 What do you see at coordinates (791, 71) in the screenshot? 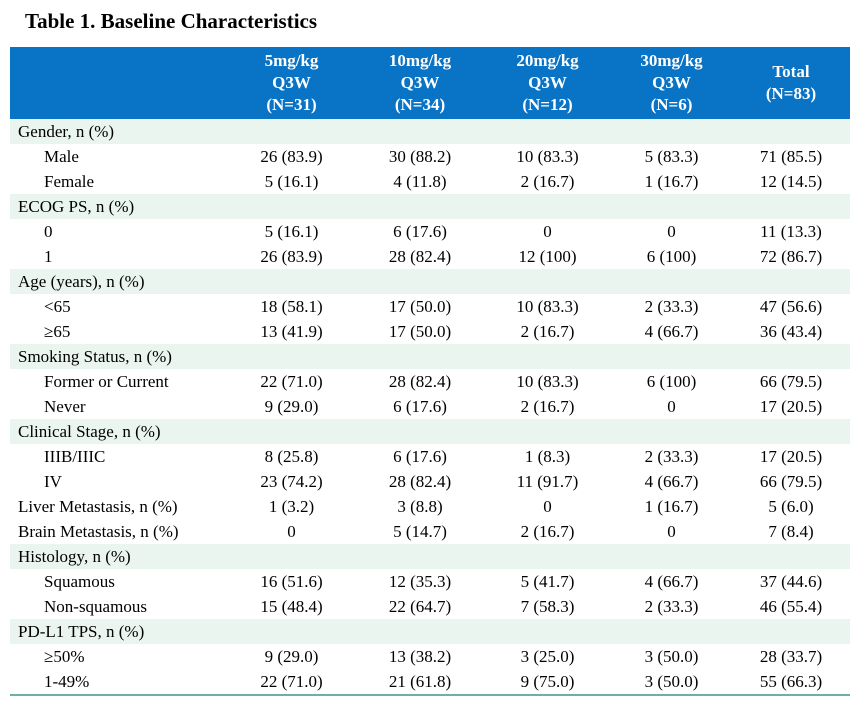
I see `header-line: Total` at bounding box center [791, 71].